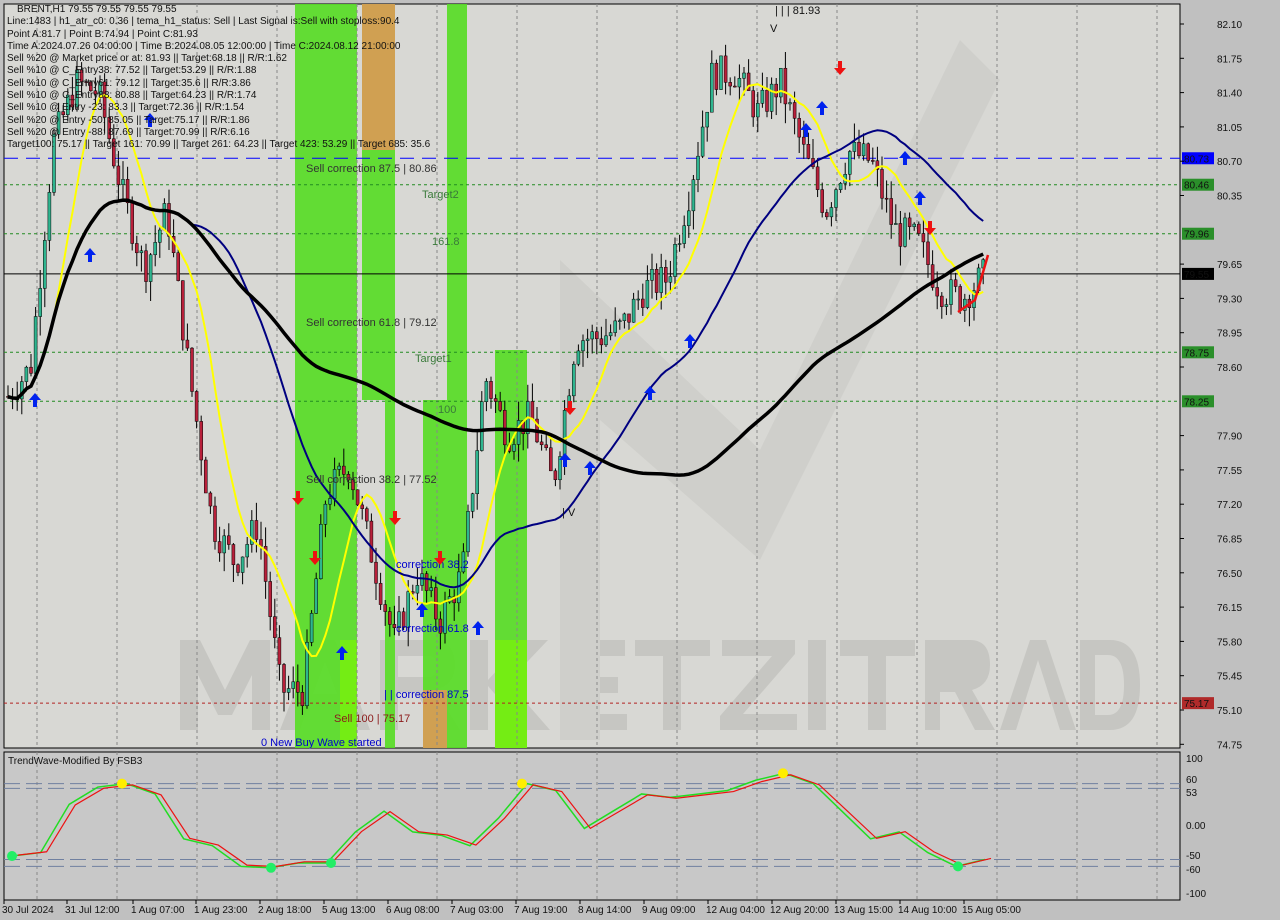 The width and height of the screenshot is (1280, 920). I want to click on x-tick-label: 9 Aug 09:00, so click(669, 910).